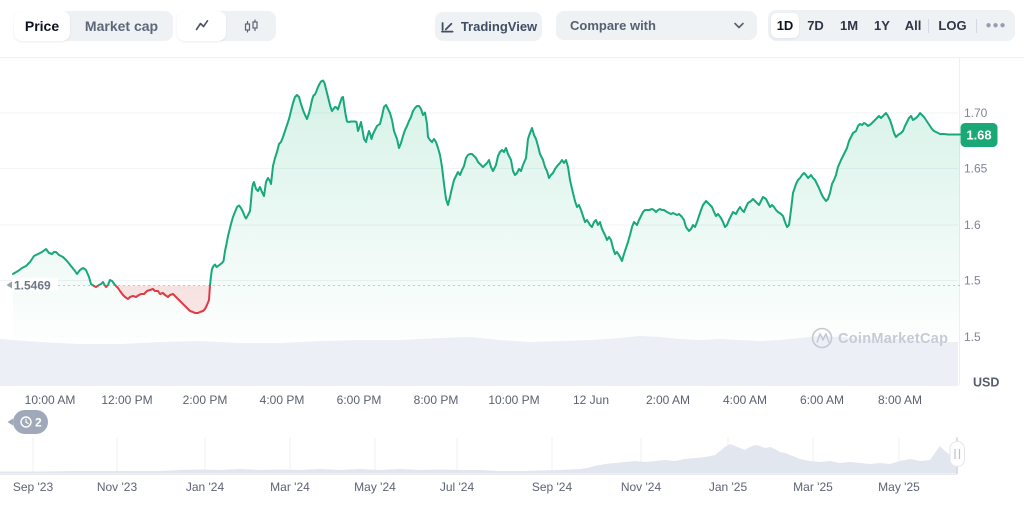  I want to click on svg-text: 1.70, so click(976, 113).